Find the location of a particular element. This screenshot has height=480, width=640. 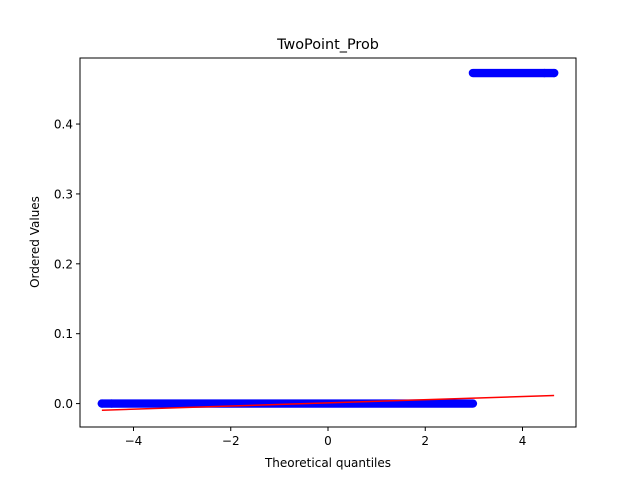

x-axis-label: Theoretical quantiles is located at coordinates (327, 463).